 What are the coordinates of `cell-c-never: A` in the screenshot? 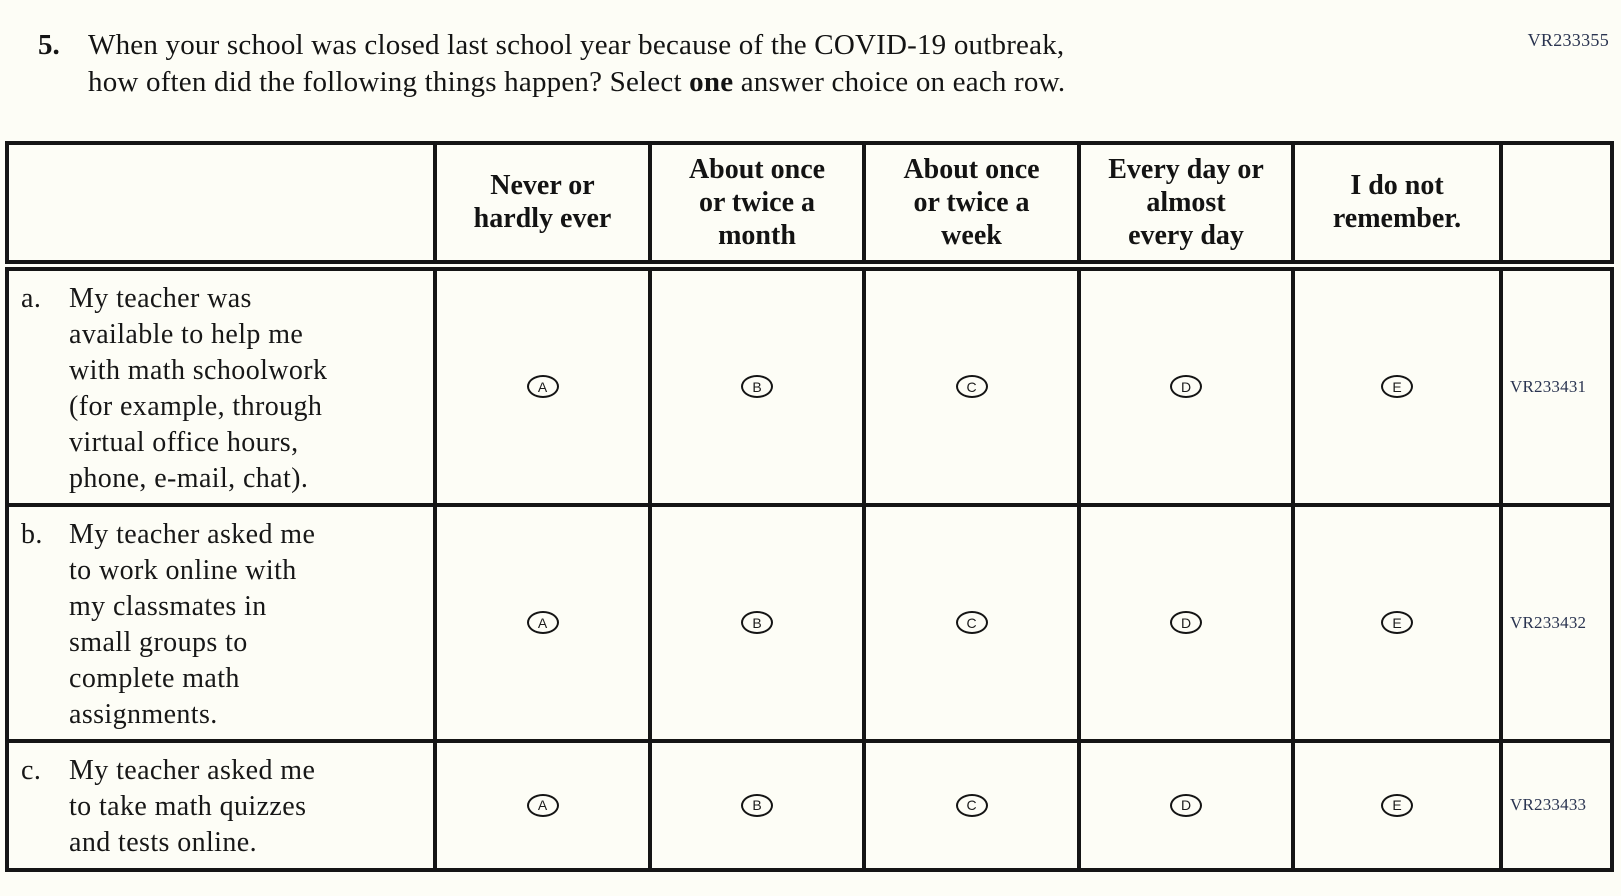 It's located at (542, 805).